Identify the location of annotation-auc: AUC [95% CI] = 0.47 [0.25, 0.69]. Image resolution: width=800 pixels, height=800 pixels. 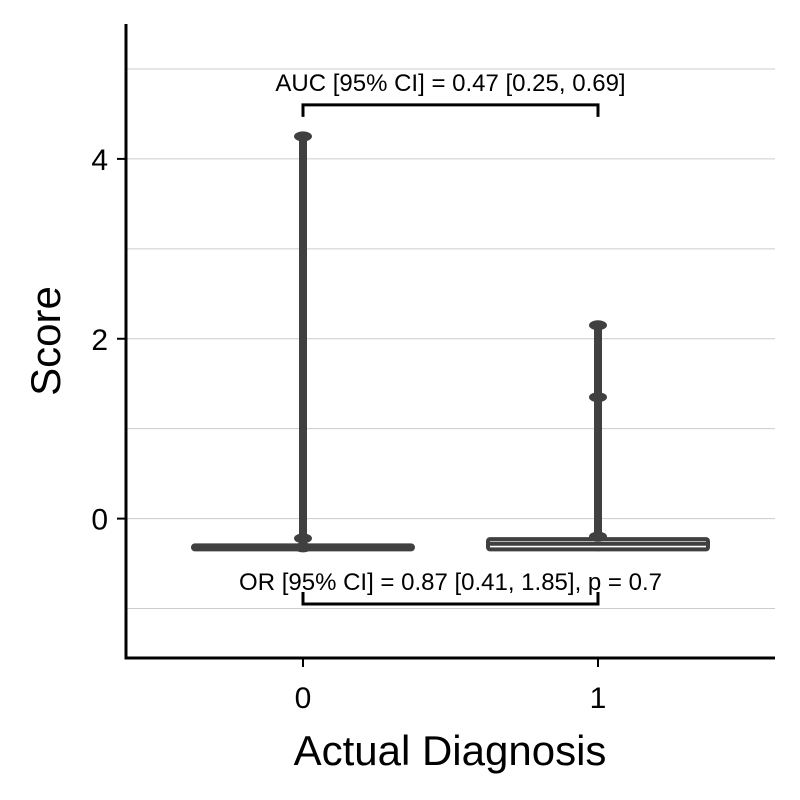
(450, 83).